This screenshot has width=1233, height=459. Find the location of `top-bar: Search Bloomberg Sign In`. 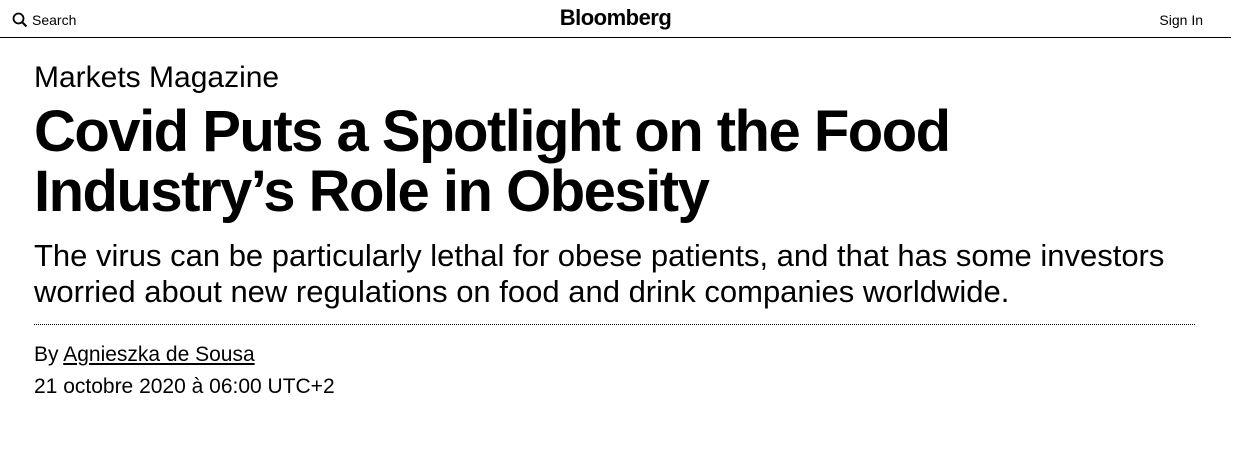

top-bar: Search Bloomberg Sign In is located at coordinates (615, 19).